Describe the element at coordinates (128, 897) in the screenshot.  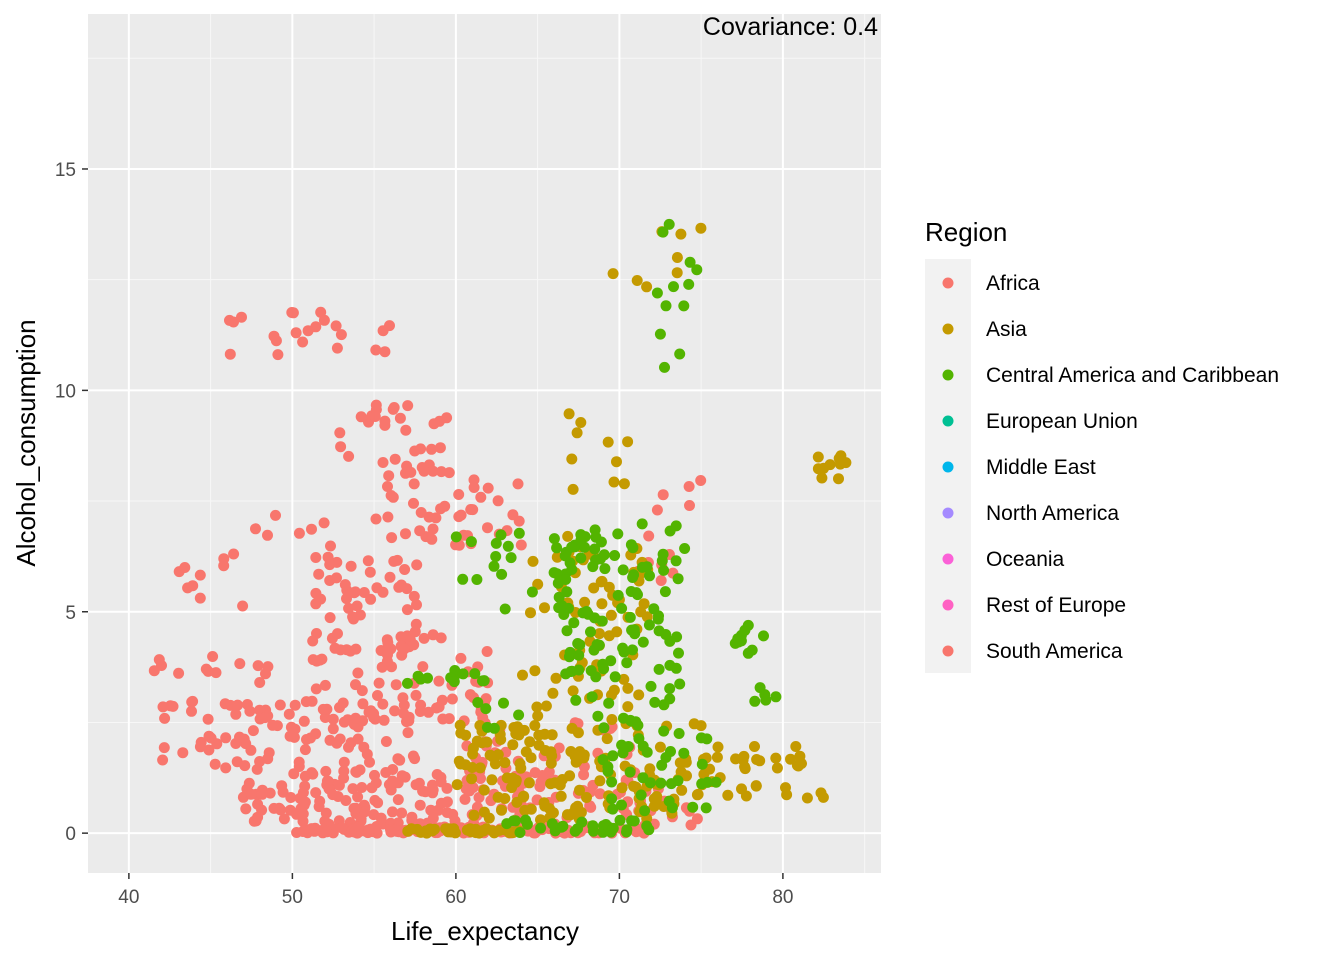
I see `x-tick-label: 40` at that location.